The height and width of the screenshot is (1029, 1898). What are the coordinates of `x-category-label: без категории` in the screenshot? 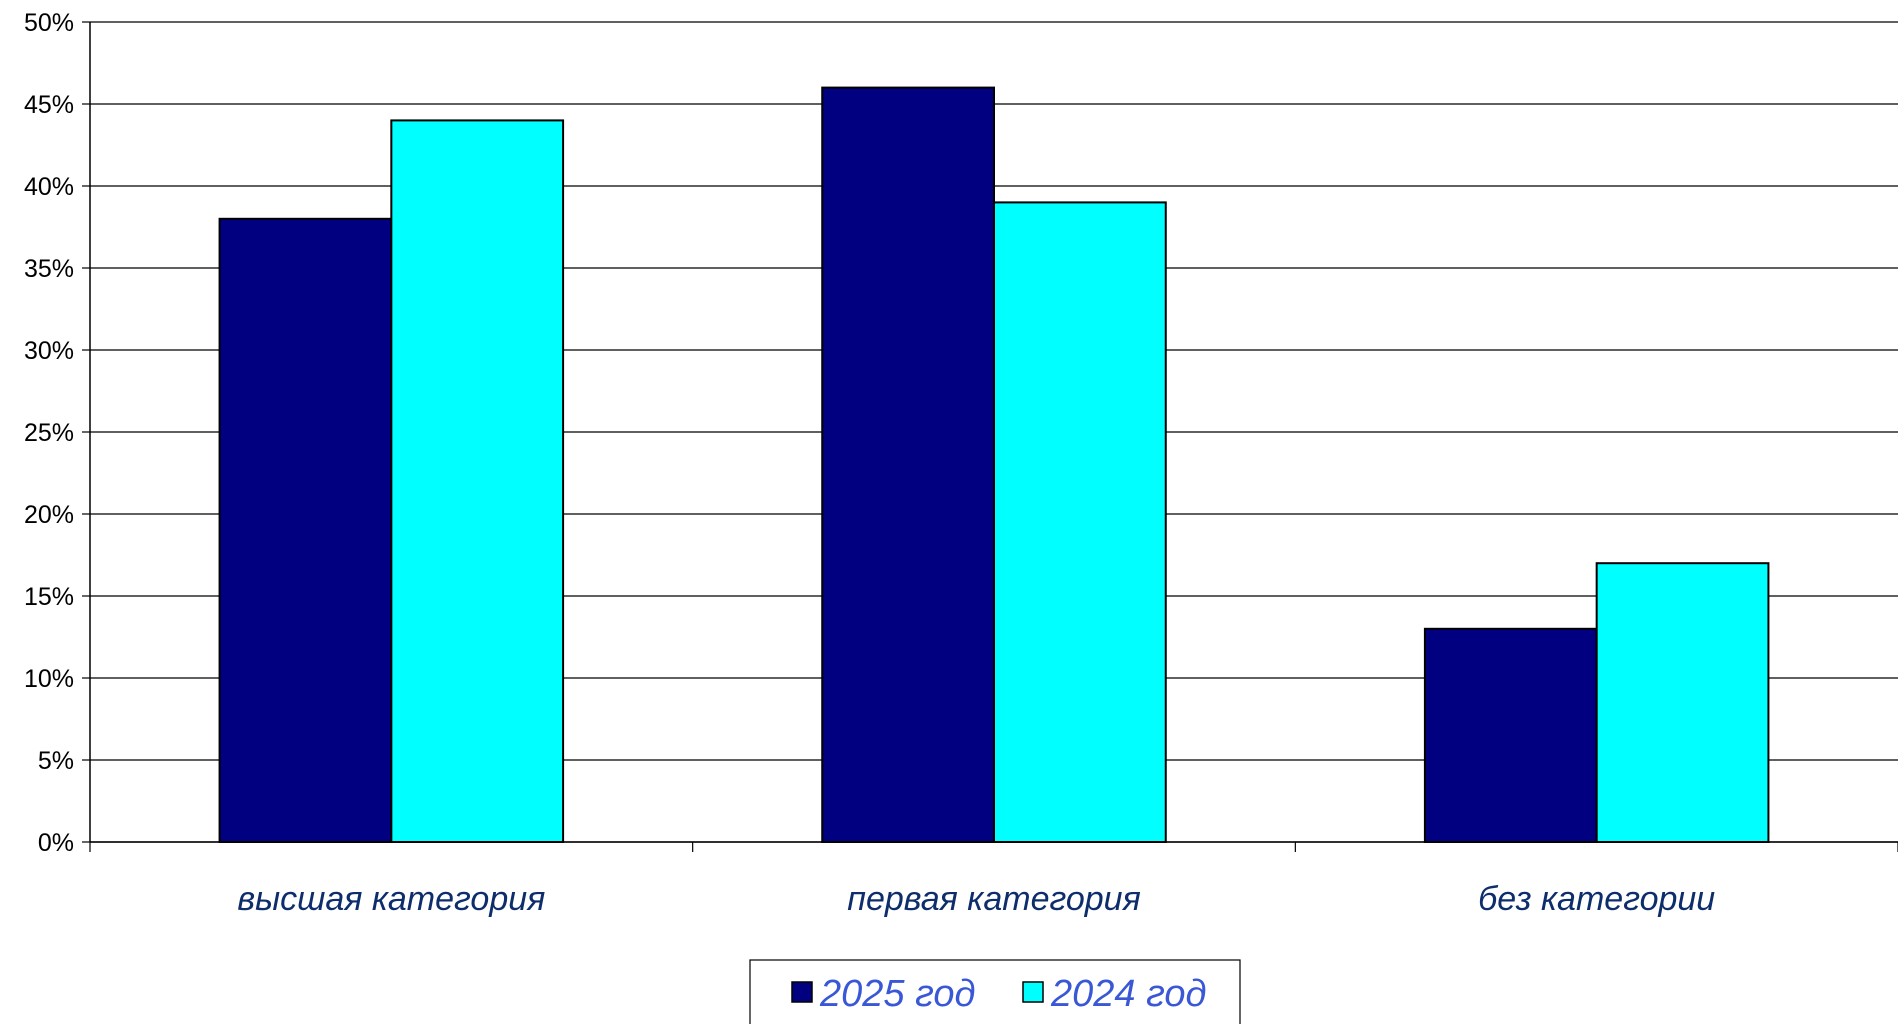 It's located at (1596, 899).